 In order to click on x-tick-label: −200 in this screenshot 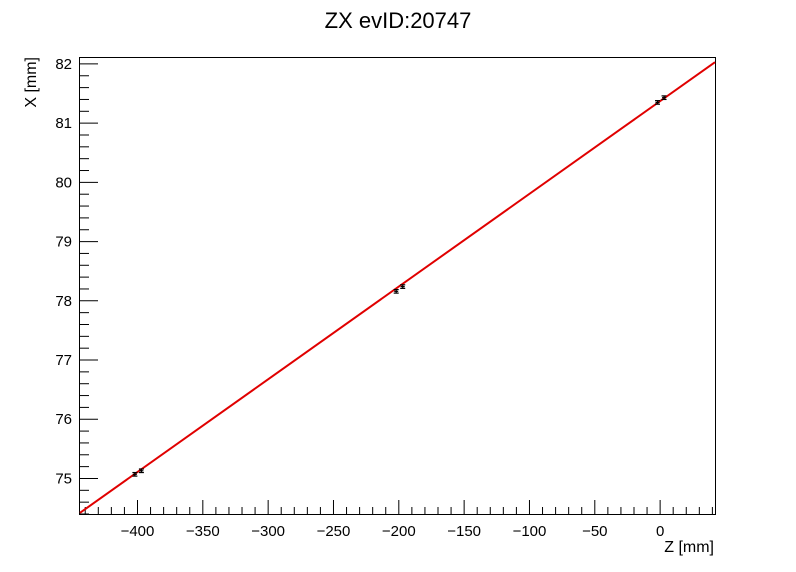, I will do `click(399, 531)`.